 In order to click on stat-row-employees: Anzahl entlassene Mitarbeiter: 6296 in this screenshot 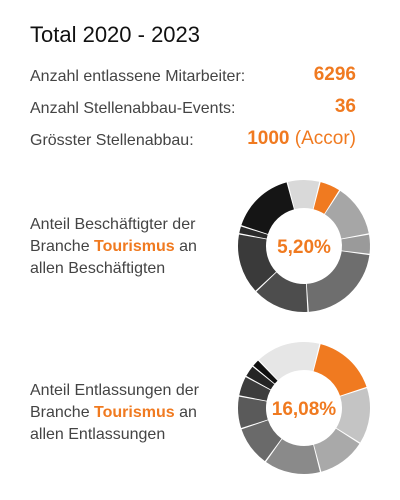, I will do `click(193, 78)`.